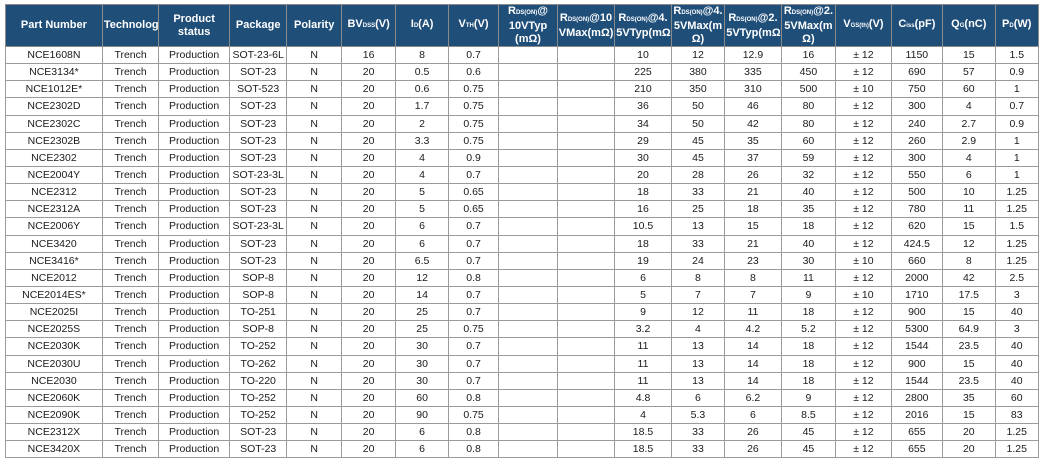  What do you see at coordinates (422, 277) in the screenshot?
I see `table-cell: 12` at bounding box center [422, 277].